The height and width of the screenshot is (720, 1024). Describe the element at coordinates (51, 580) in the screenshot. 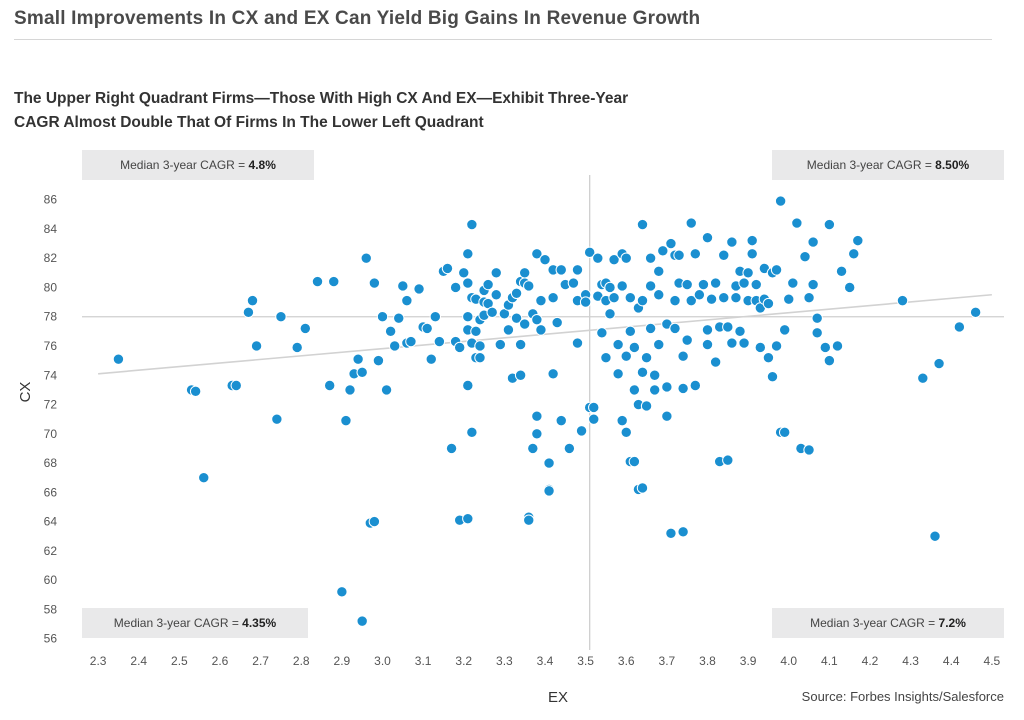

I see `y-tick-label: 60` at that location.